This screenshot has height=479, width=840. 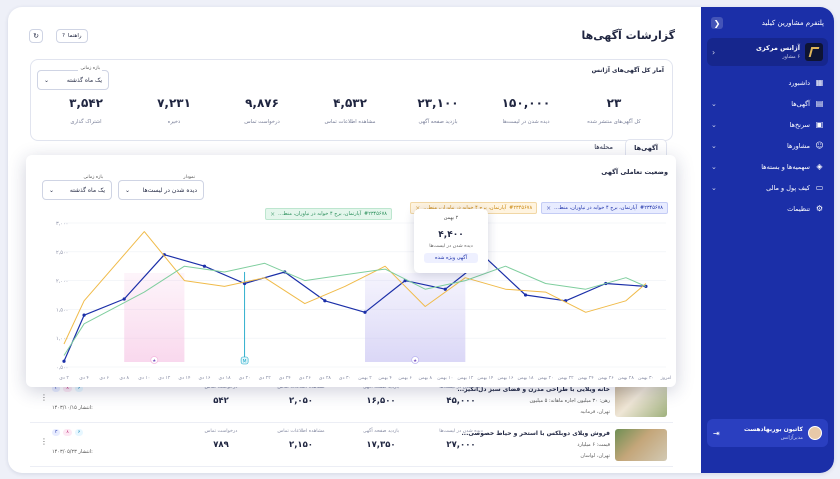 I want to click on sidebar-header: پلتفرم مشاورین کیلید ❮, so click(x=767, y=18).